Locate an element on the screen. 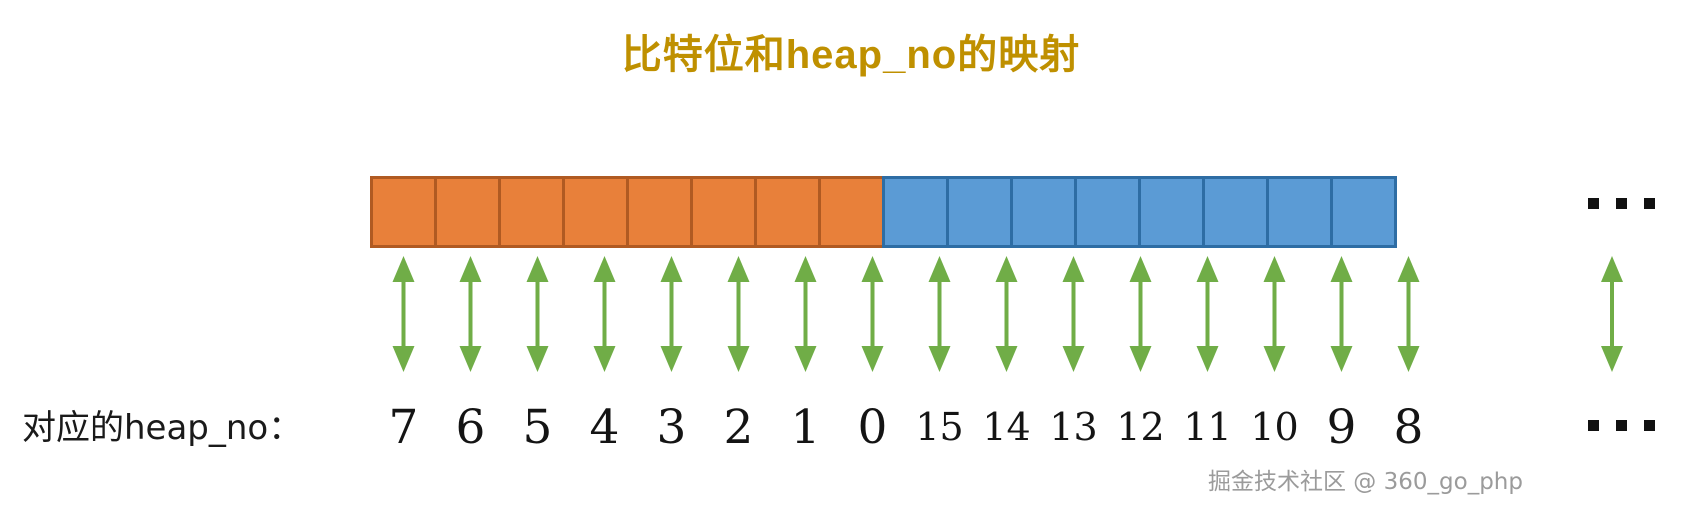  heap-no-value: 9 is located at coordinates (1341, 427).